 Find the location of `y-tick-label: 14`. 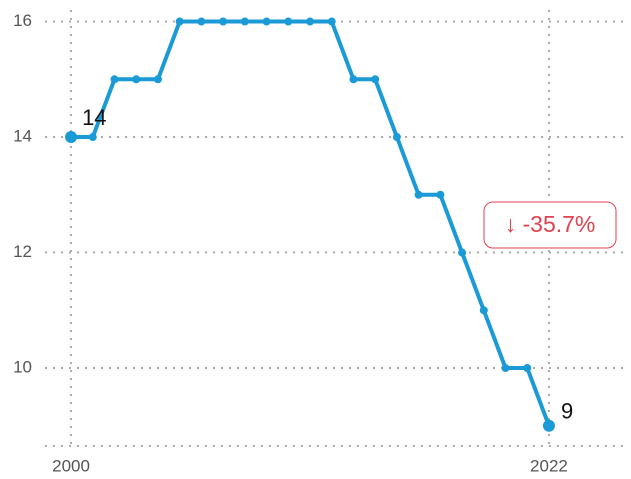

y-tick-label: 14 is located at coordinates (22, 136).